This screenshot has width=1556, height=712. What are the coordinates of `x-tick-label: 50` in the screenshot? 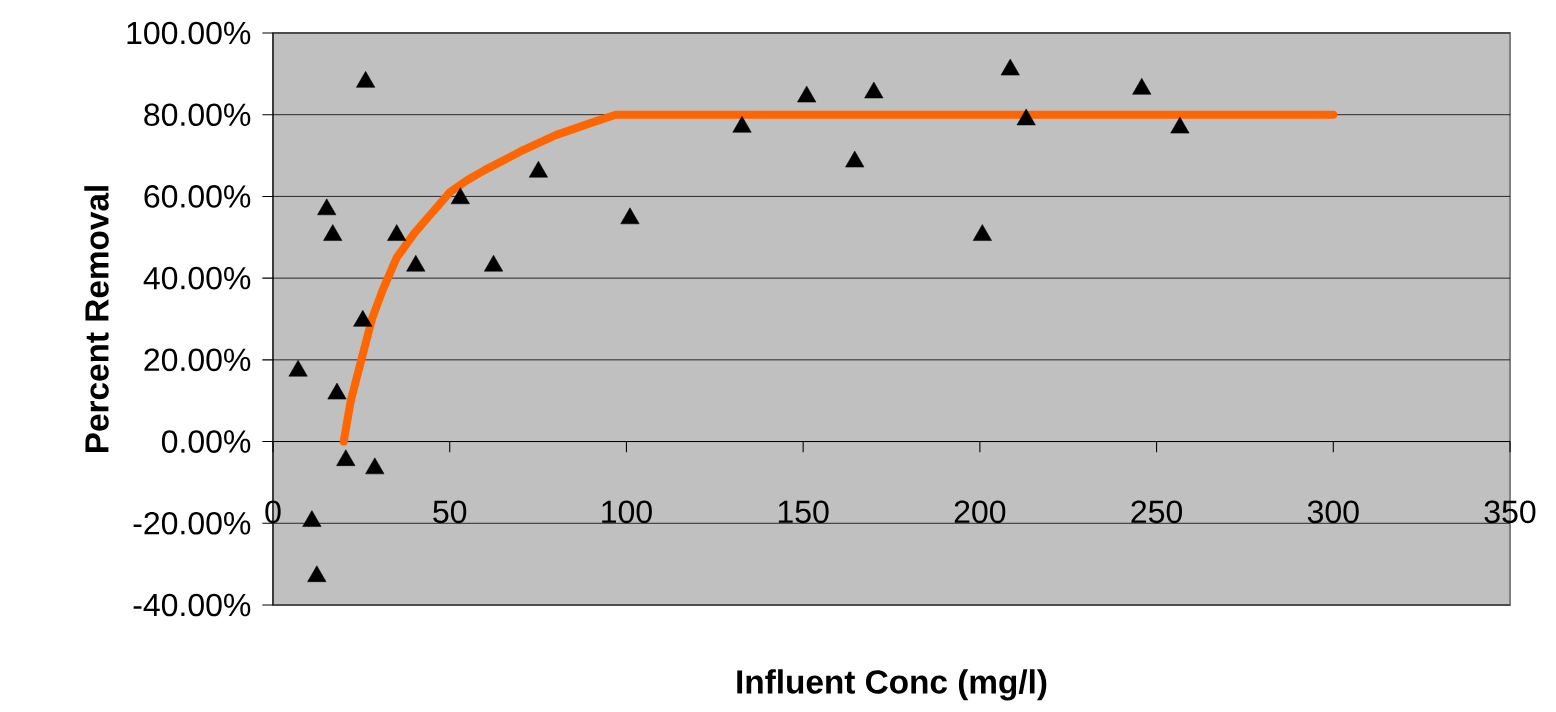 It's located at (450, 512).